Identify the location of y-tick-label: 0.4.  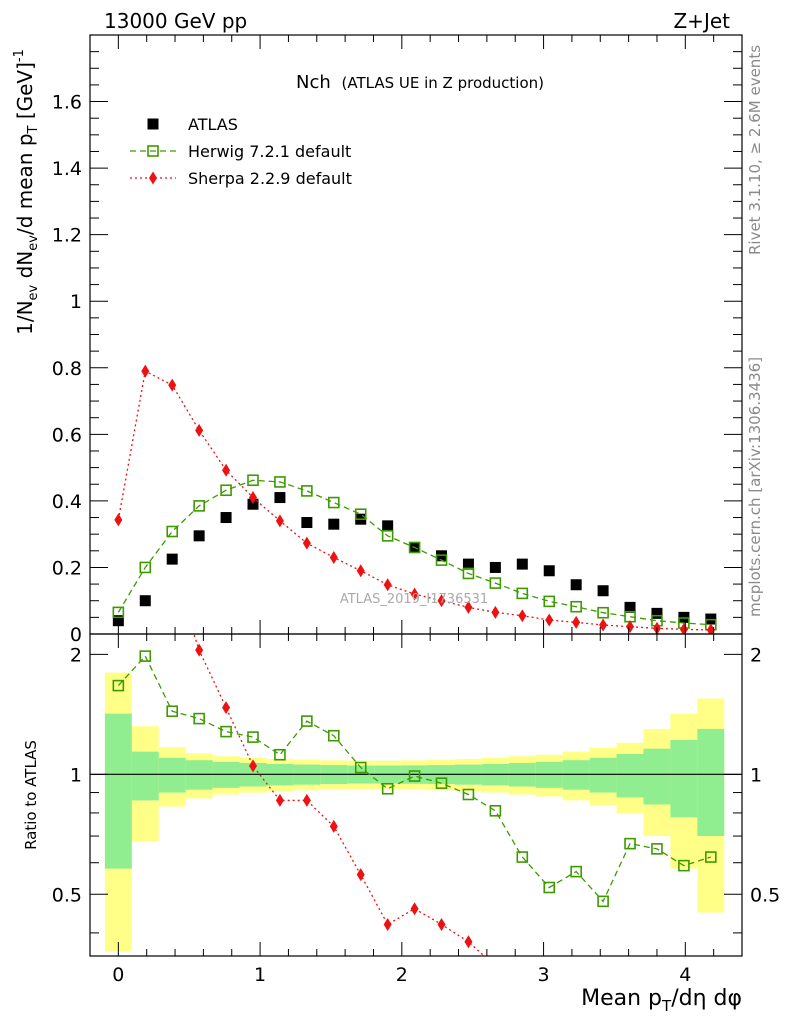
(67, 502).